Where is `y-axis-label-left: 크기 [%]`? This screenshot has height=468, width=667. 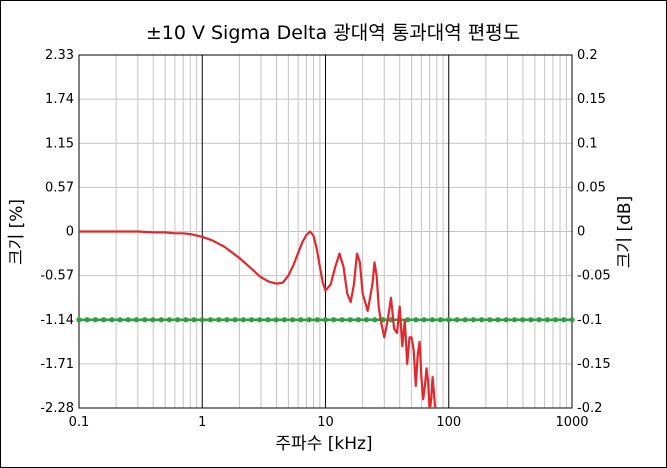
y-axis-label-left: 크기 [%] is located at coordinates (17, 232).